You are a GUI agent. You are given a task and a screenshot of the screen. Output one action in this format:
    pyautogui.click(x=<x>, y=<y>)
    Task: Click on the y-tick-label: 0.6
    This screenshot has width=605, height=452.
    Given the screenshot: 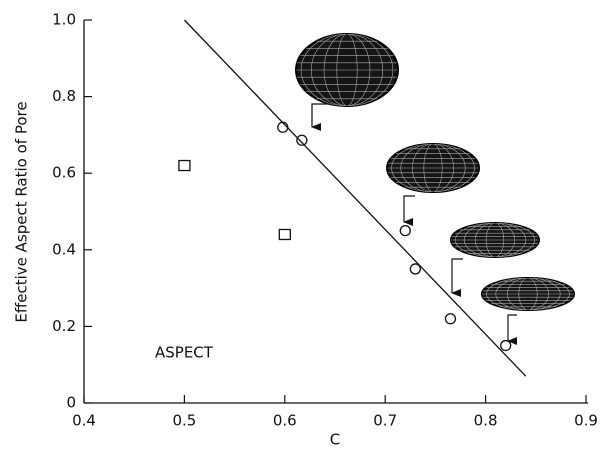 What is the action you would take?
    pyautogui.click(x=64, y=173)
    